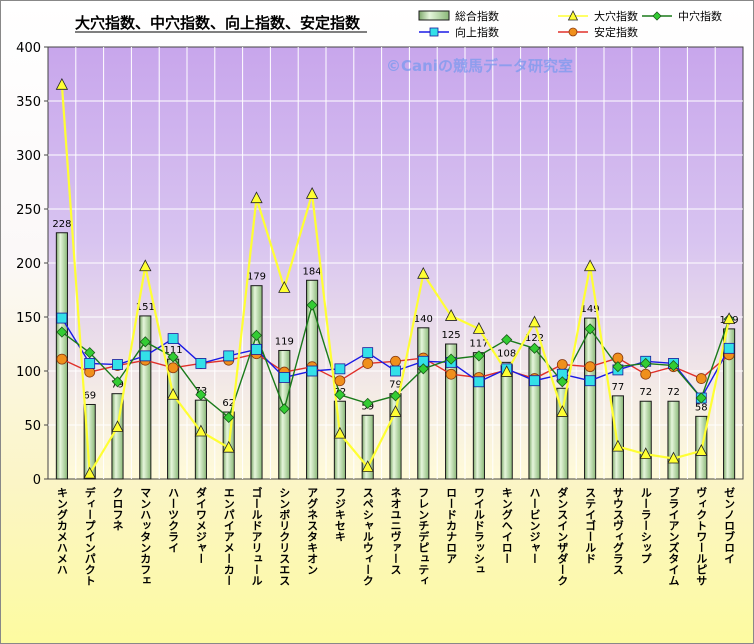 This screenshot has width=754, height=644. Describe the element at coordinates (173, 520) in the screenshot. I see `x-tick-label: ハーツクライ` at that location.